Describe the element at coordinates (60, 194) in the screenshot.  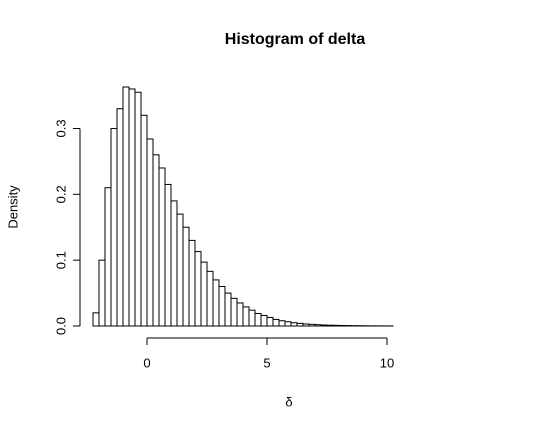
I see `y-tick-label: 0.2` at that location.